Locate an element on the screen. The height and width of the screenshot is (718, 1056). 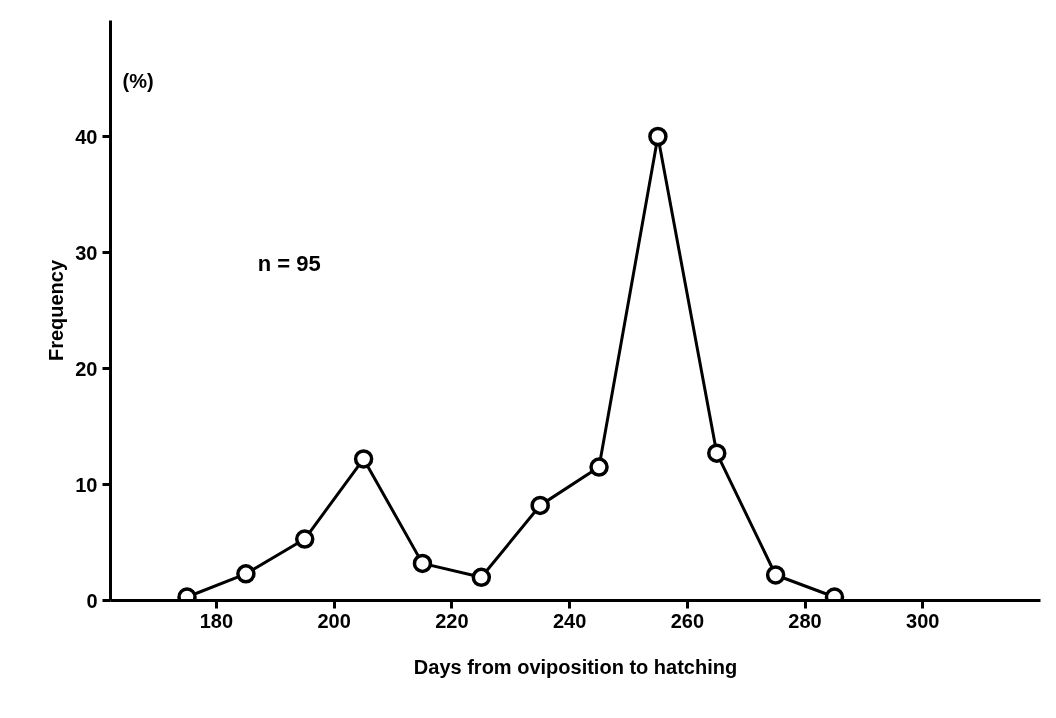
annotation: (%) is located at coordinates (138, 80).